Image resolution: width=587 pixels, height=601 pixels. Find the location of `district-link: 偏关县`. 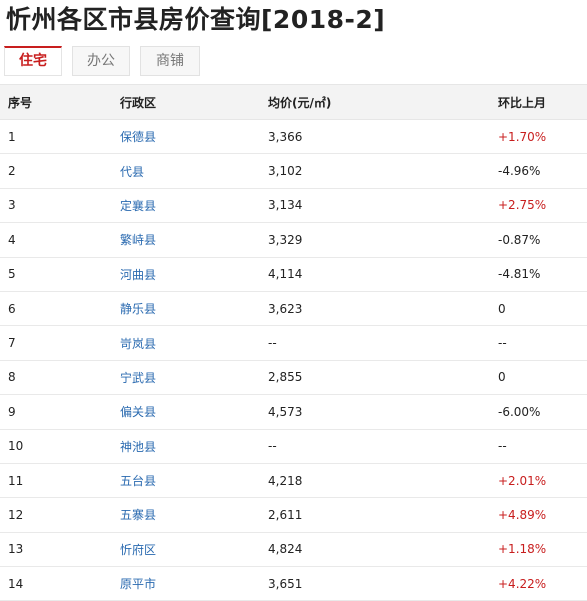

district-link: 偏关县 is located at coordinates (138, 412).